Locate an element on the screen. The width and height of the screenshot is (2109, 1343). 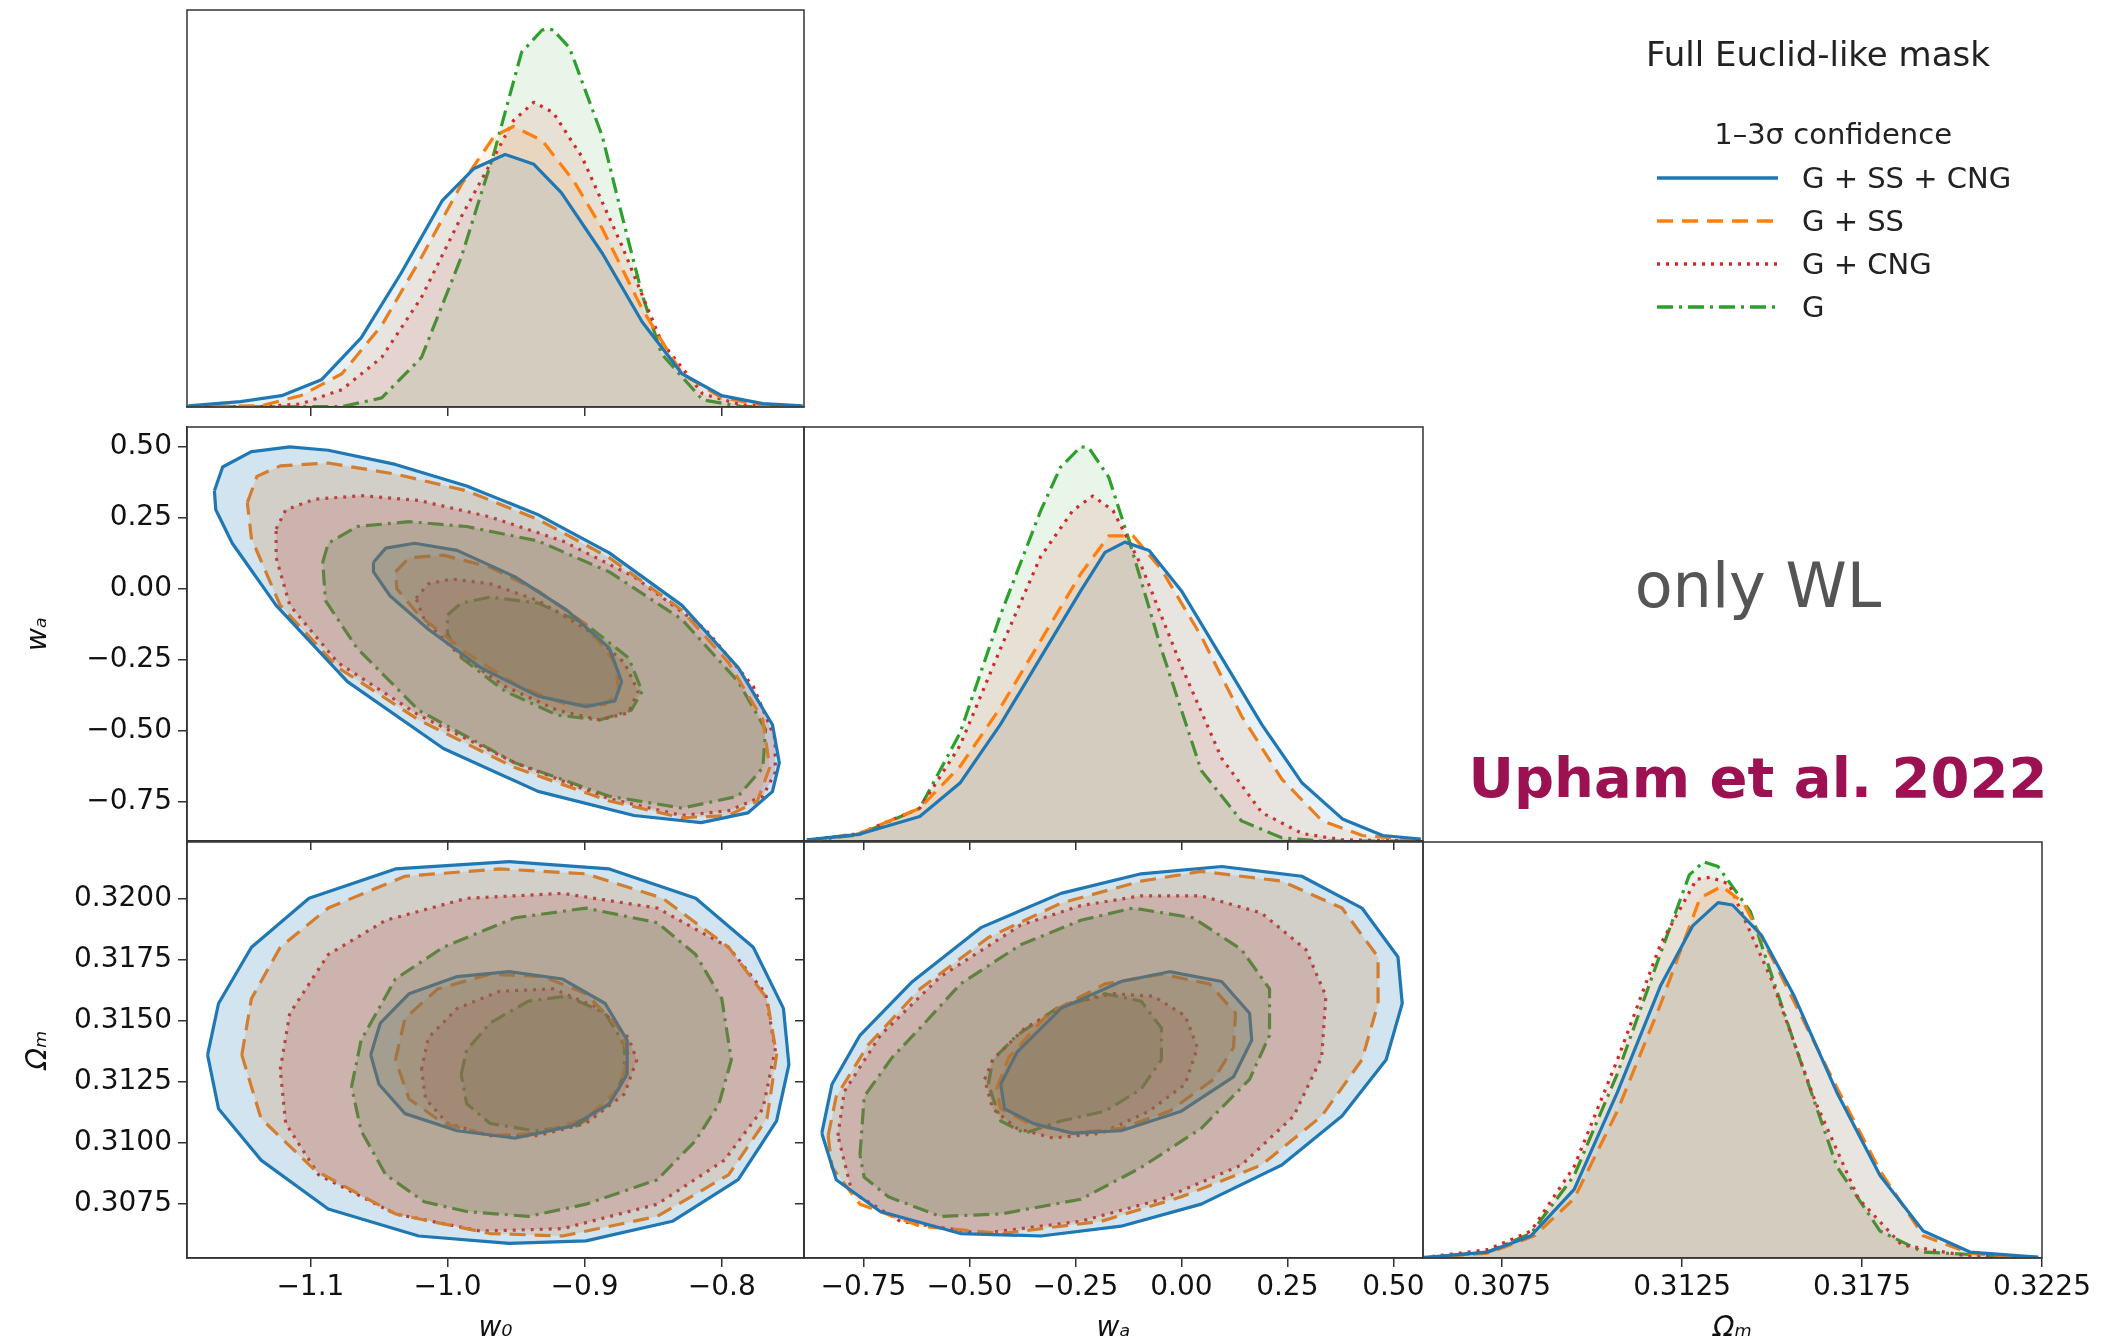
y-tick-label: 0.25 is located at coordinates (140, 516).